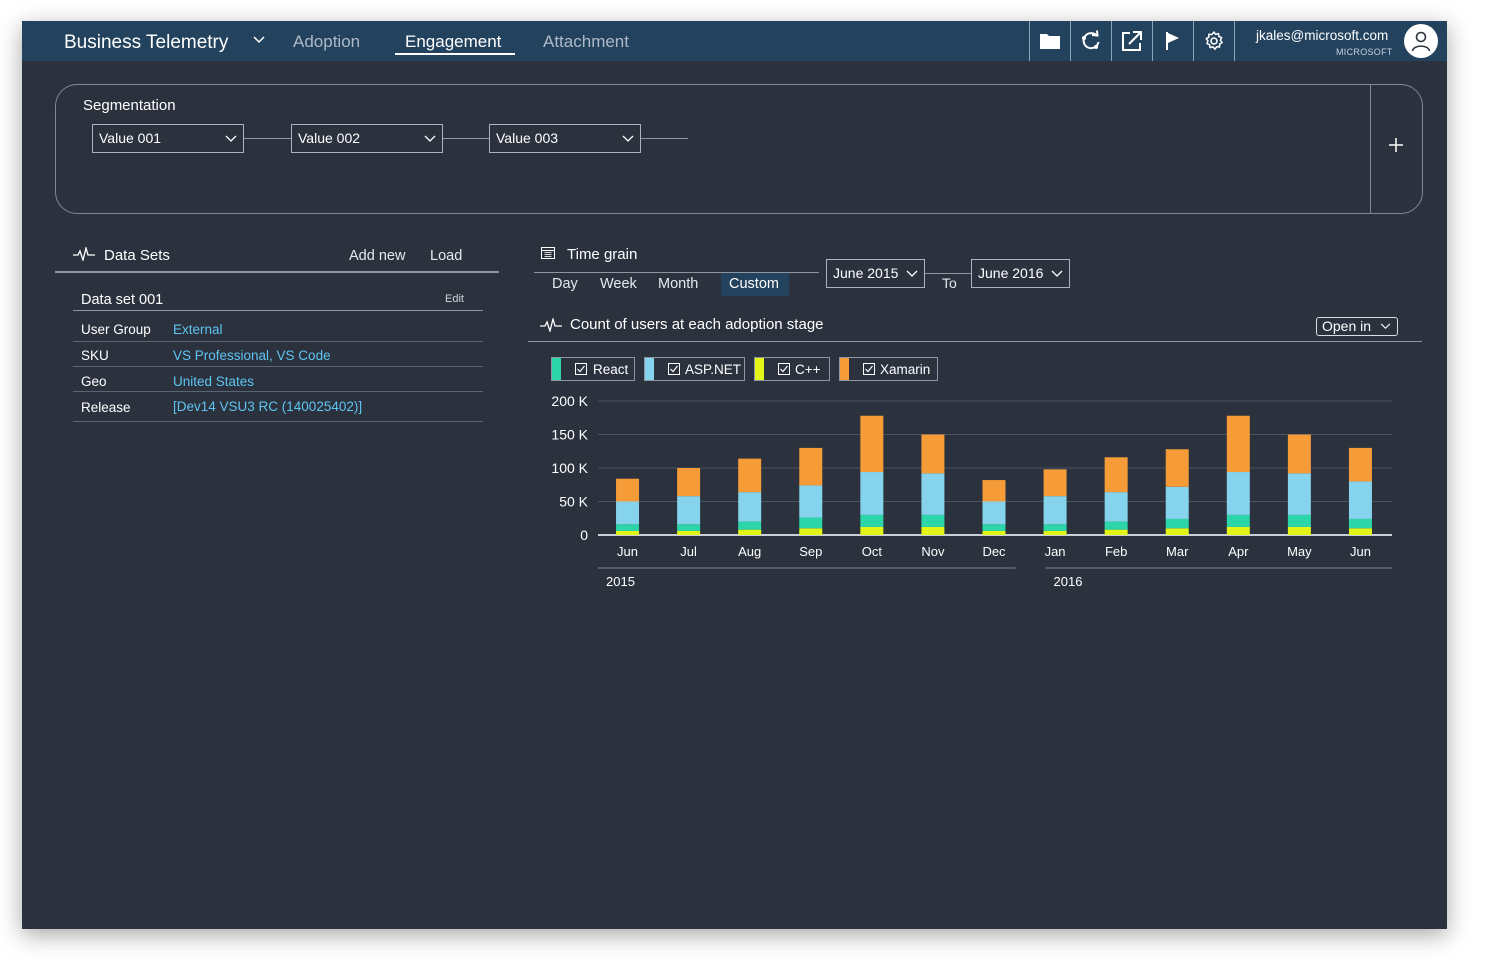 This screenshot has height=972, width=1489. What do you see at coordinates (446, 256) in the screenshot?
I see `load-dataset-link: Load` at bounding box center [446, 256].